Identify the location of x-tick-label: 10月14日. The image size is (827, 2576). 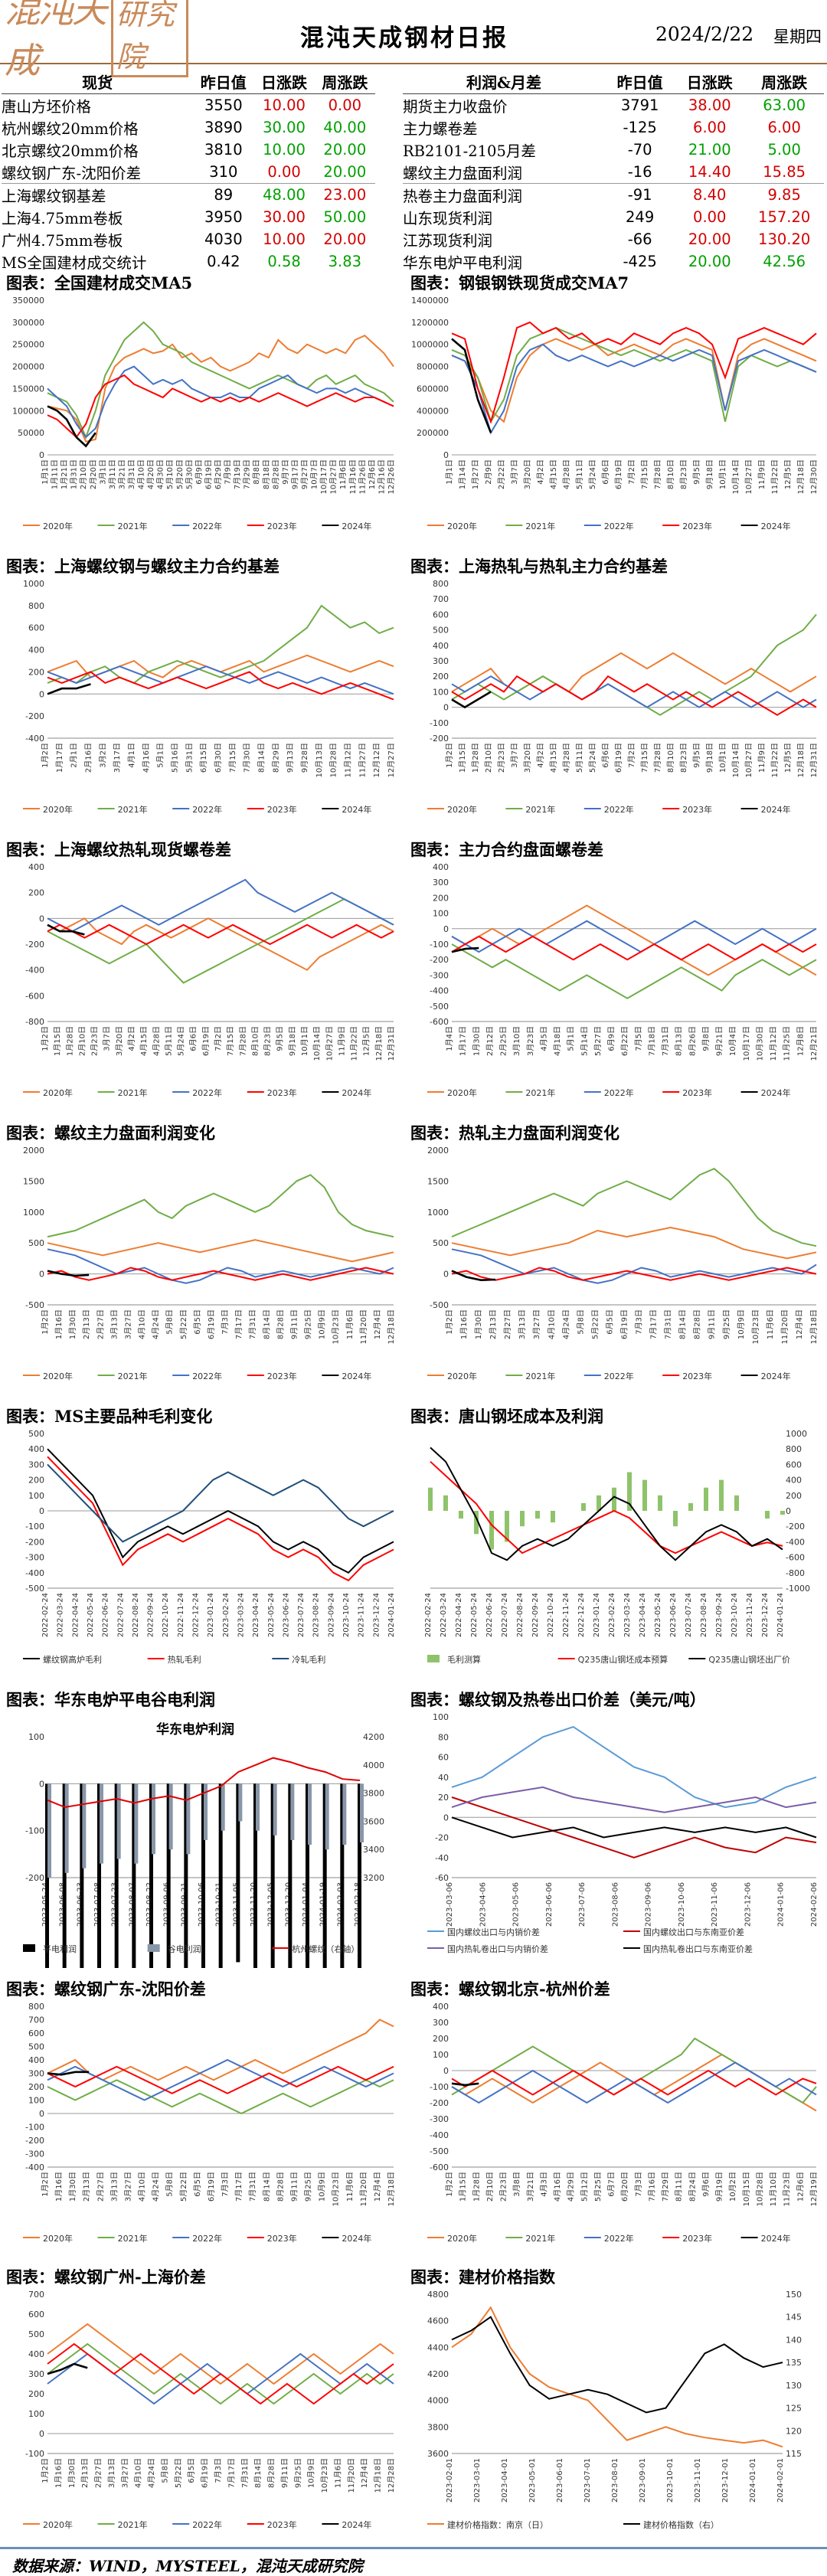
(735, 760).